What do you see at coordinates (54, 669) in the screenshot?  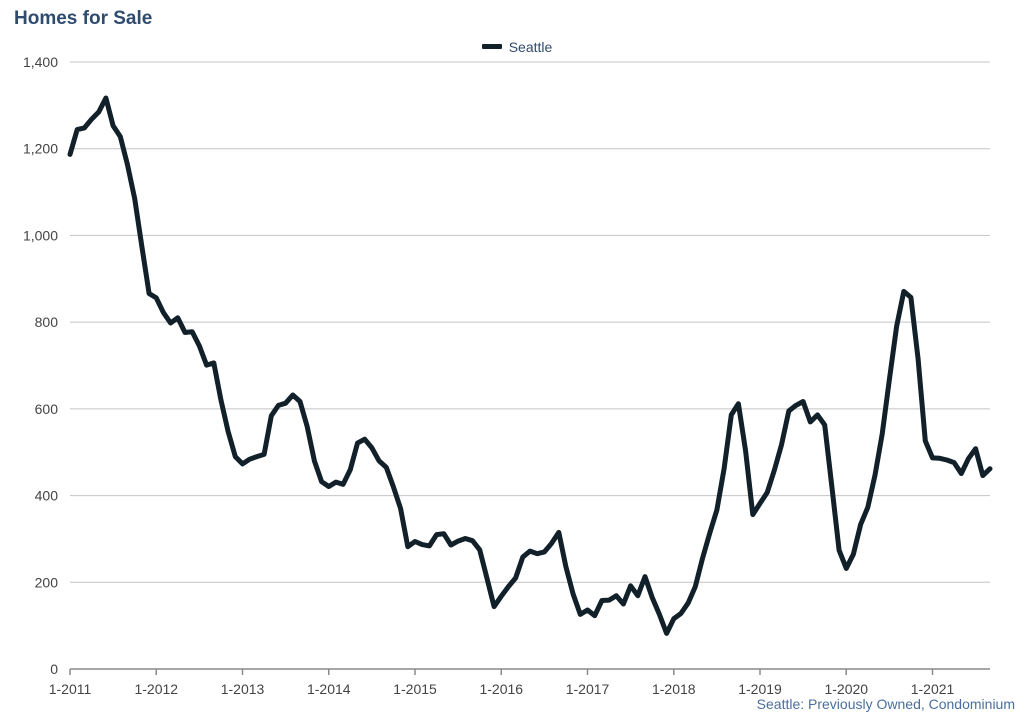 I see `y-tick-label: 0` at bounding box center [54, 669].